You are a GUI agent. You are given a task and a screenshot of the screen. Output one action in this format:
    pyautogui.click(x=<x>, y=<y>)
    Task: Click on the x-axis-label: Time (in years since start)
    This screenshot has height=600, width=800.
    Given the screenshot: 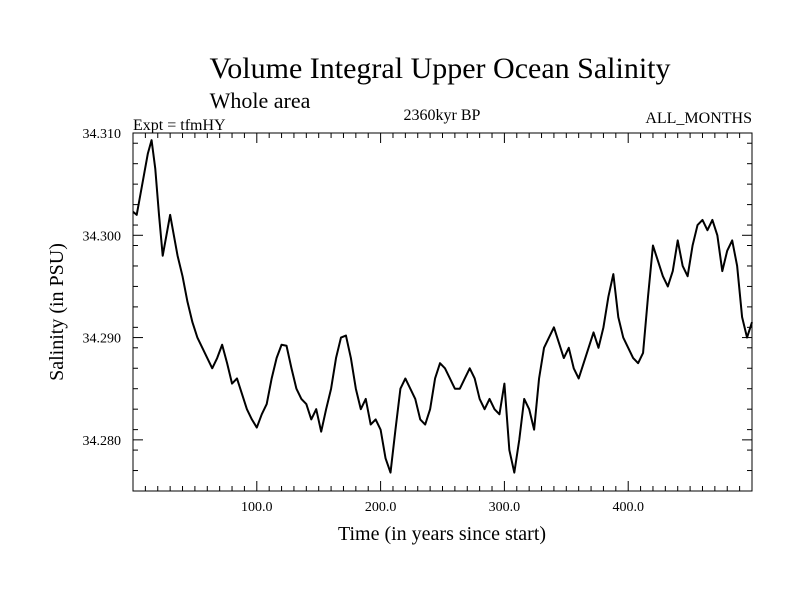 What is the action you would take?
    pyautogui.click(x=442, y=534)
    